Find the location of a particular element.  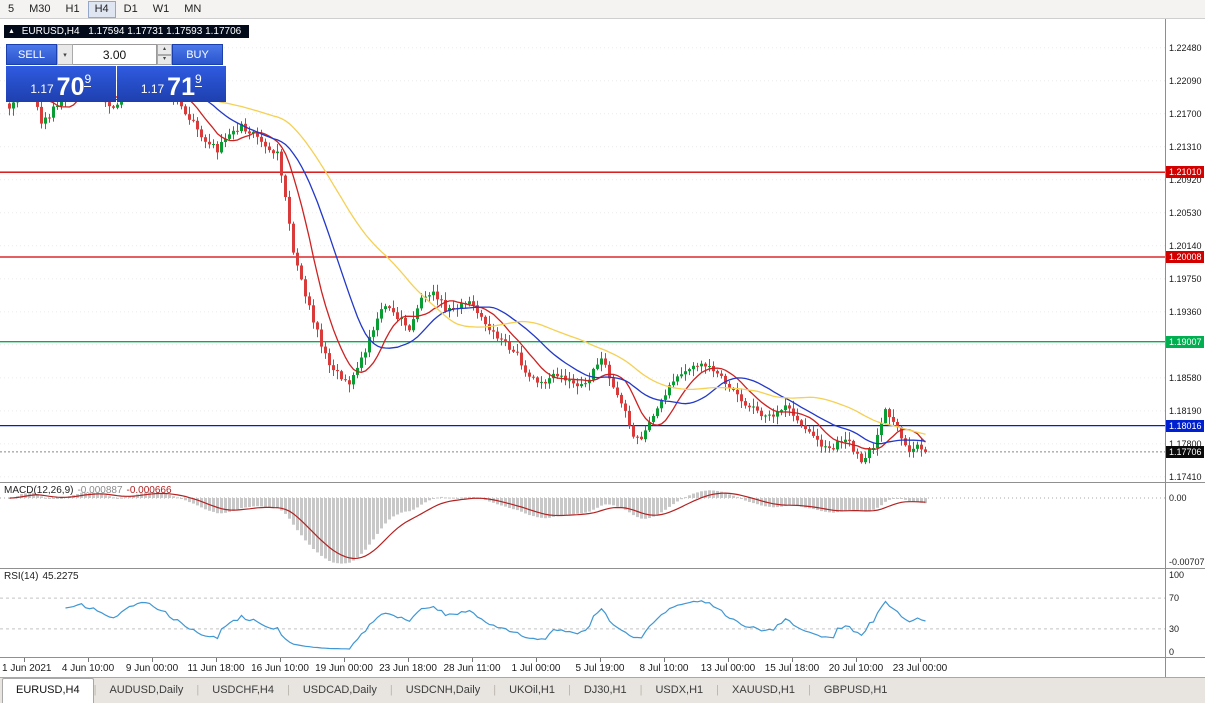

chart-tab-DJ30-H1: DJ30,H1 is located at coordinates (605, 690).